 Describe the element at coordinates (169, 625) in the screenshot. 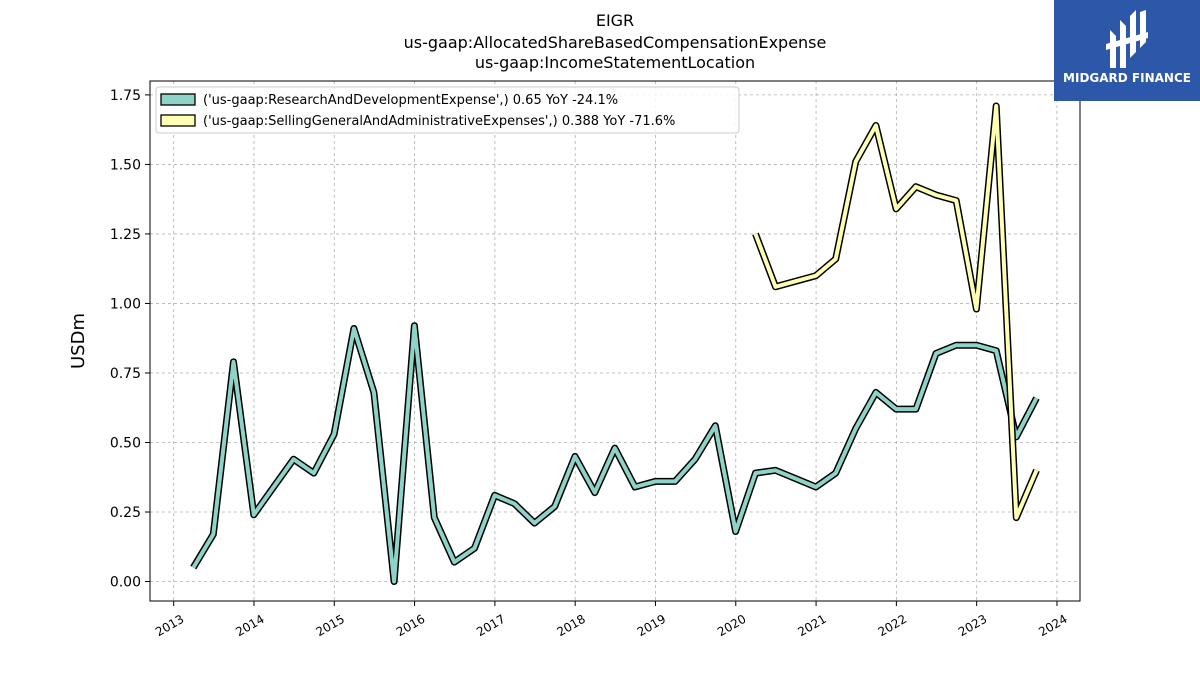

I see `x-tick-label: 2013` at that location.